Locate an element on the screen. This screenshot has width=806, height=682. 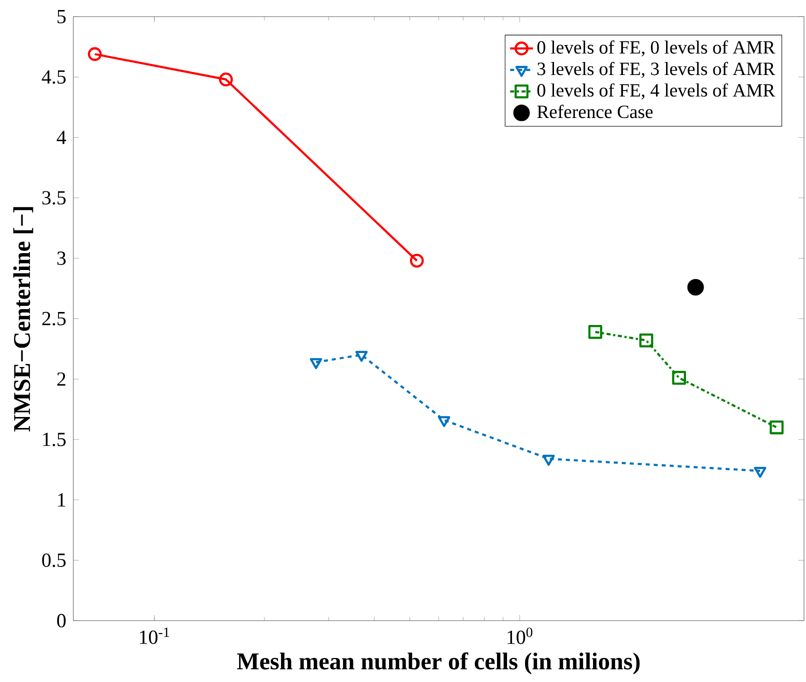
y-tick-label: 4 is located at coordinates (61, 137).